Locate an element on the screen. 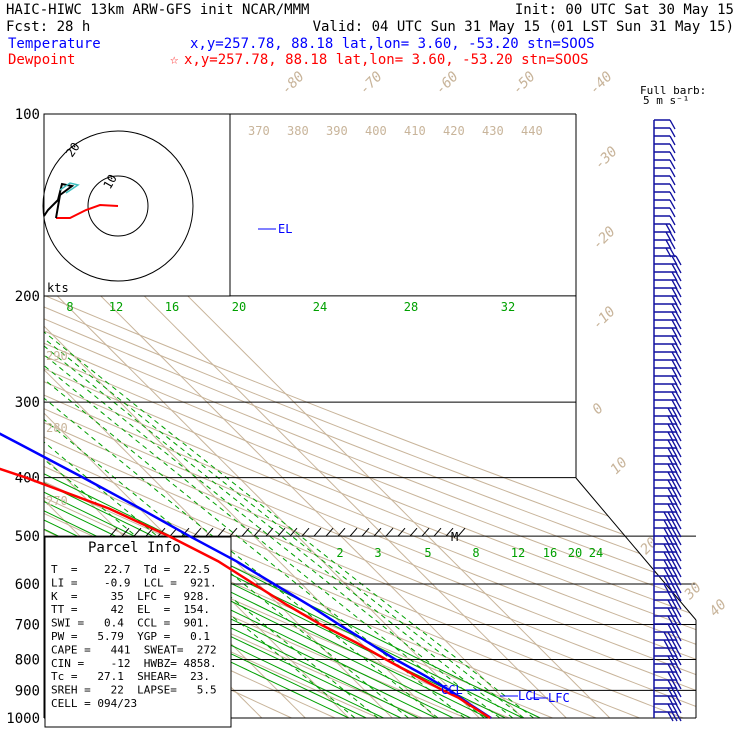 The height and width of the screenshot is (740, 740). hodograph: 10 20 kts is located at coordinates (136, 205).